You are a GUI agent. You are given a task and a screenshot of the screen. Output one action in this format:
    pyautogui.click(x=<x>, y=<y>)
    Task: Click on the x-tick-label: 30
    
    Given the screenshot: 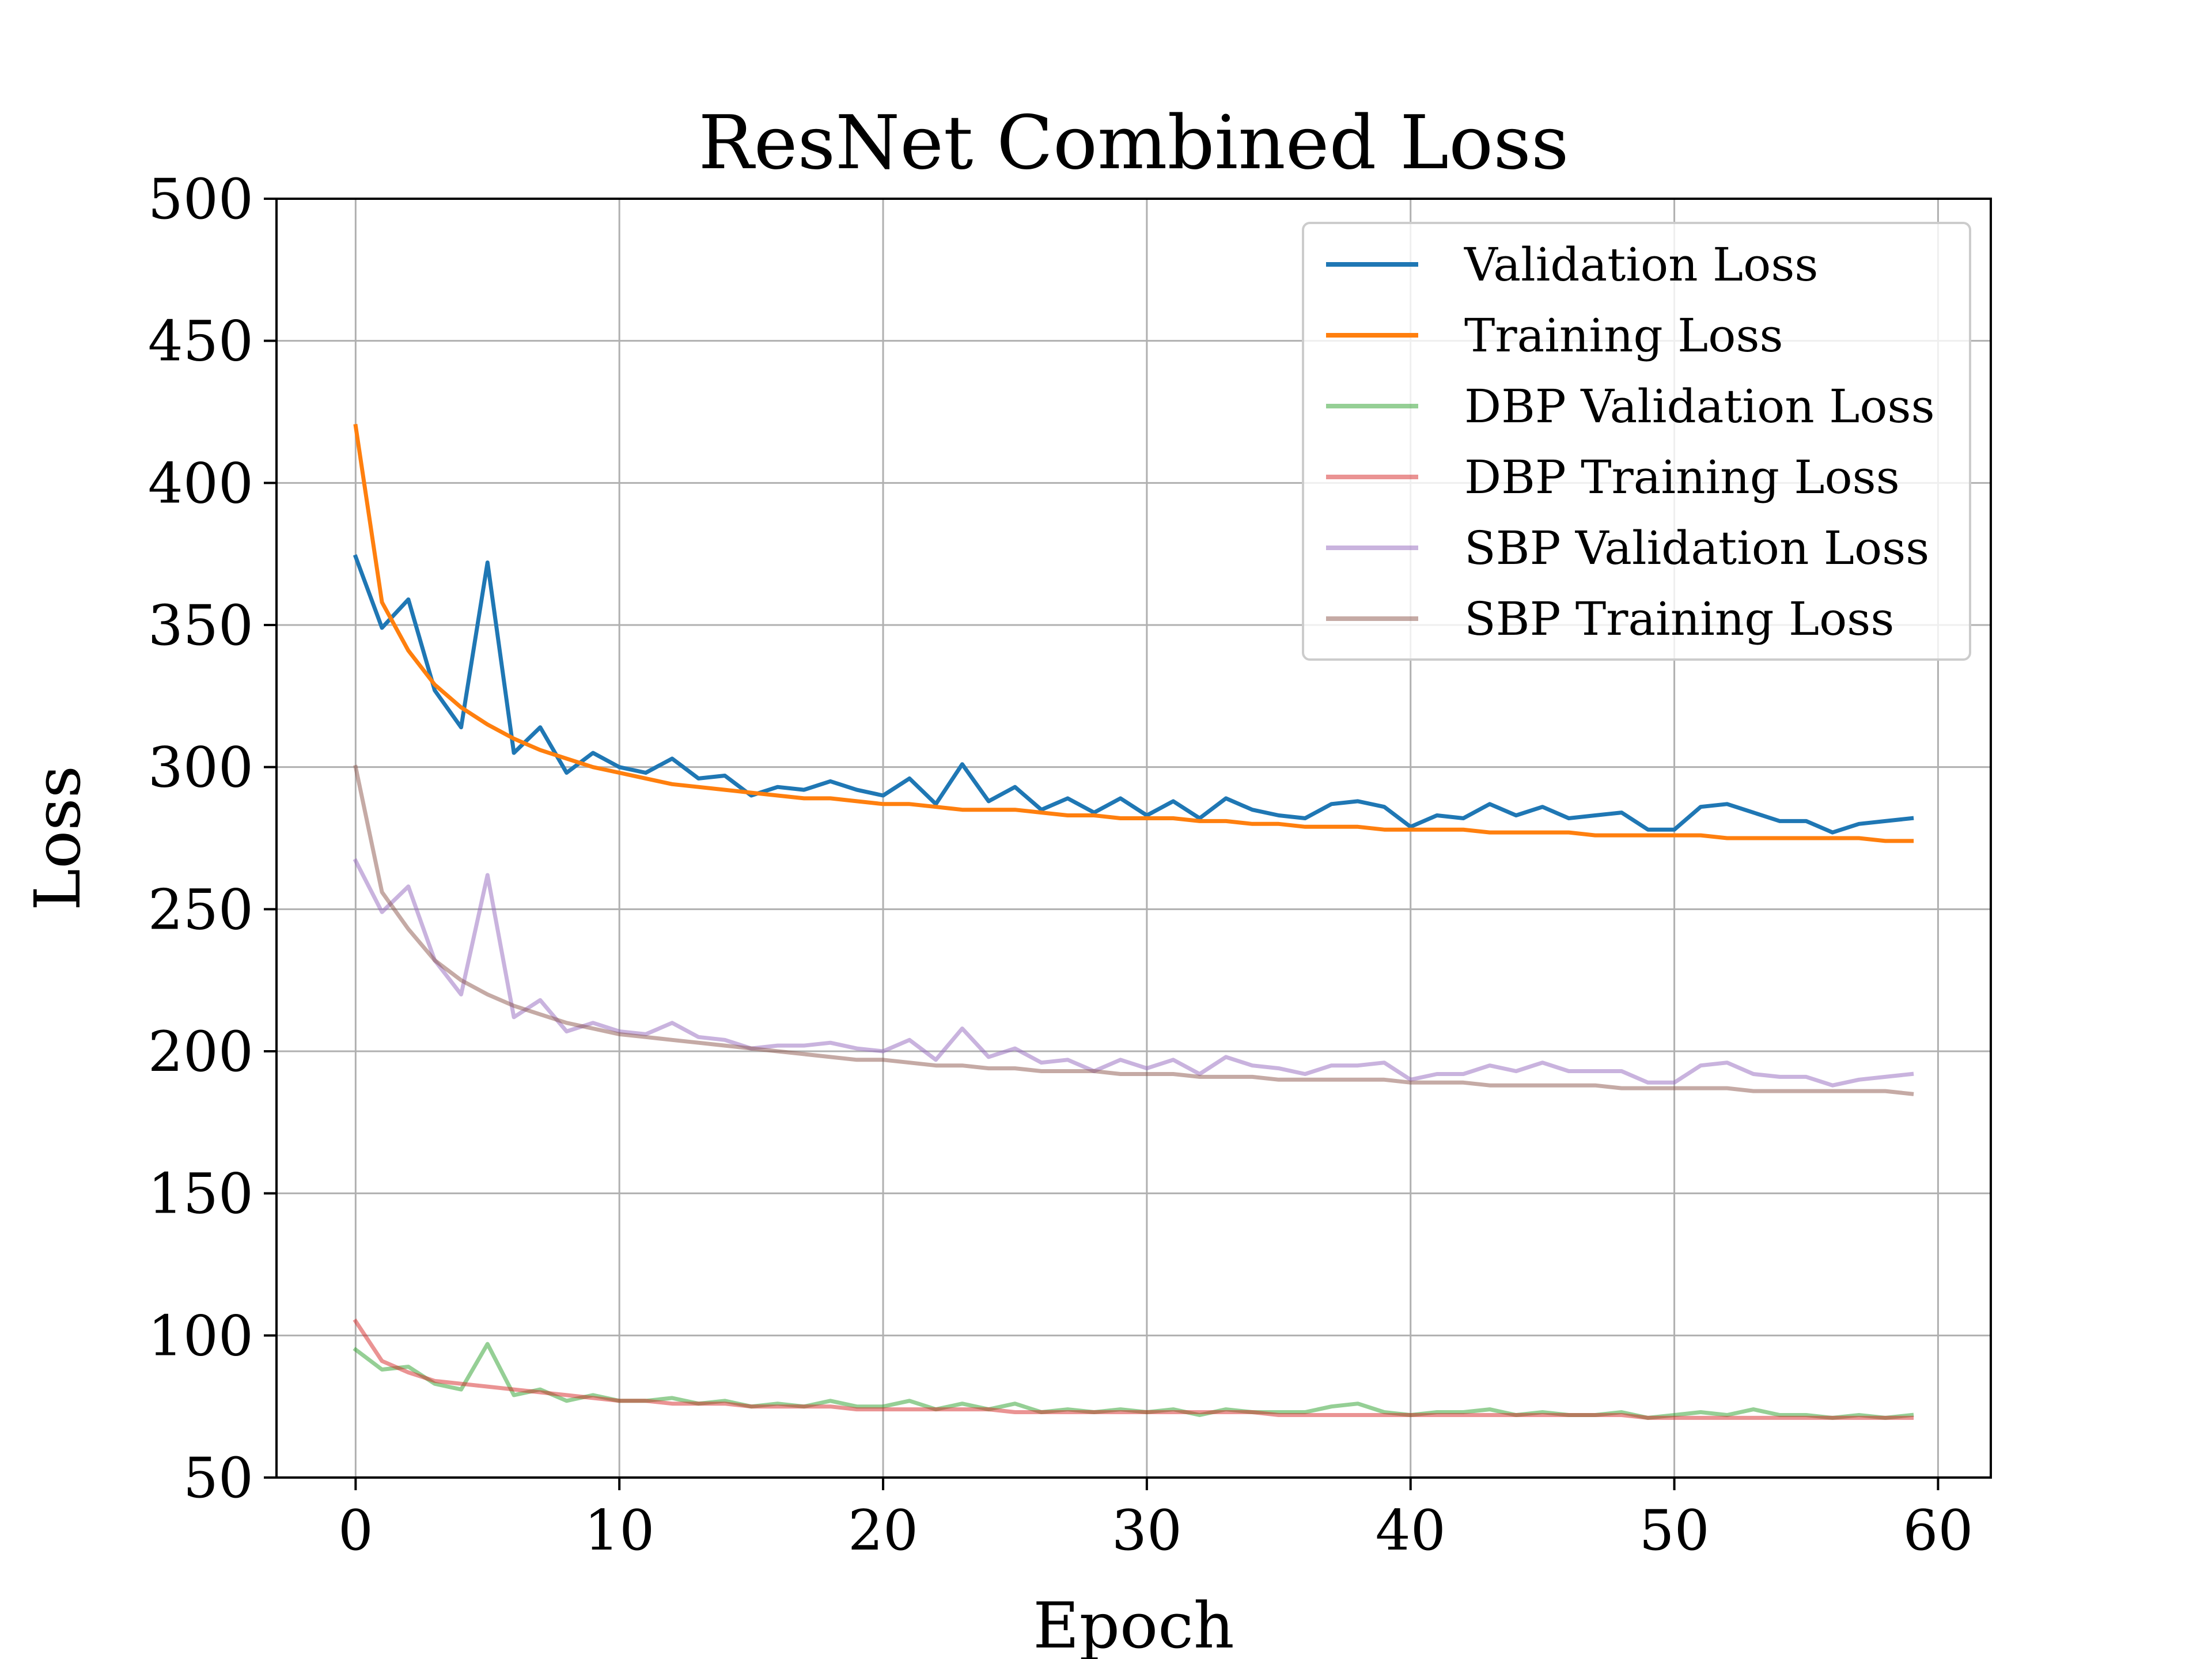 What is the action you would take?
    pyautogui.click(x=1147, y=1530)
    